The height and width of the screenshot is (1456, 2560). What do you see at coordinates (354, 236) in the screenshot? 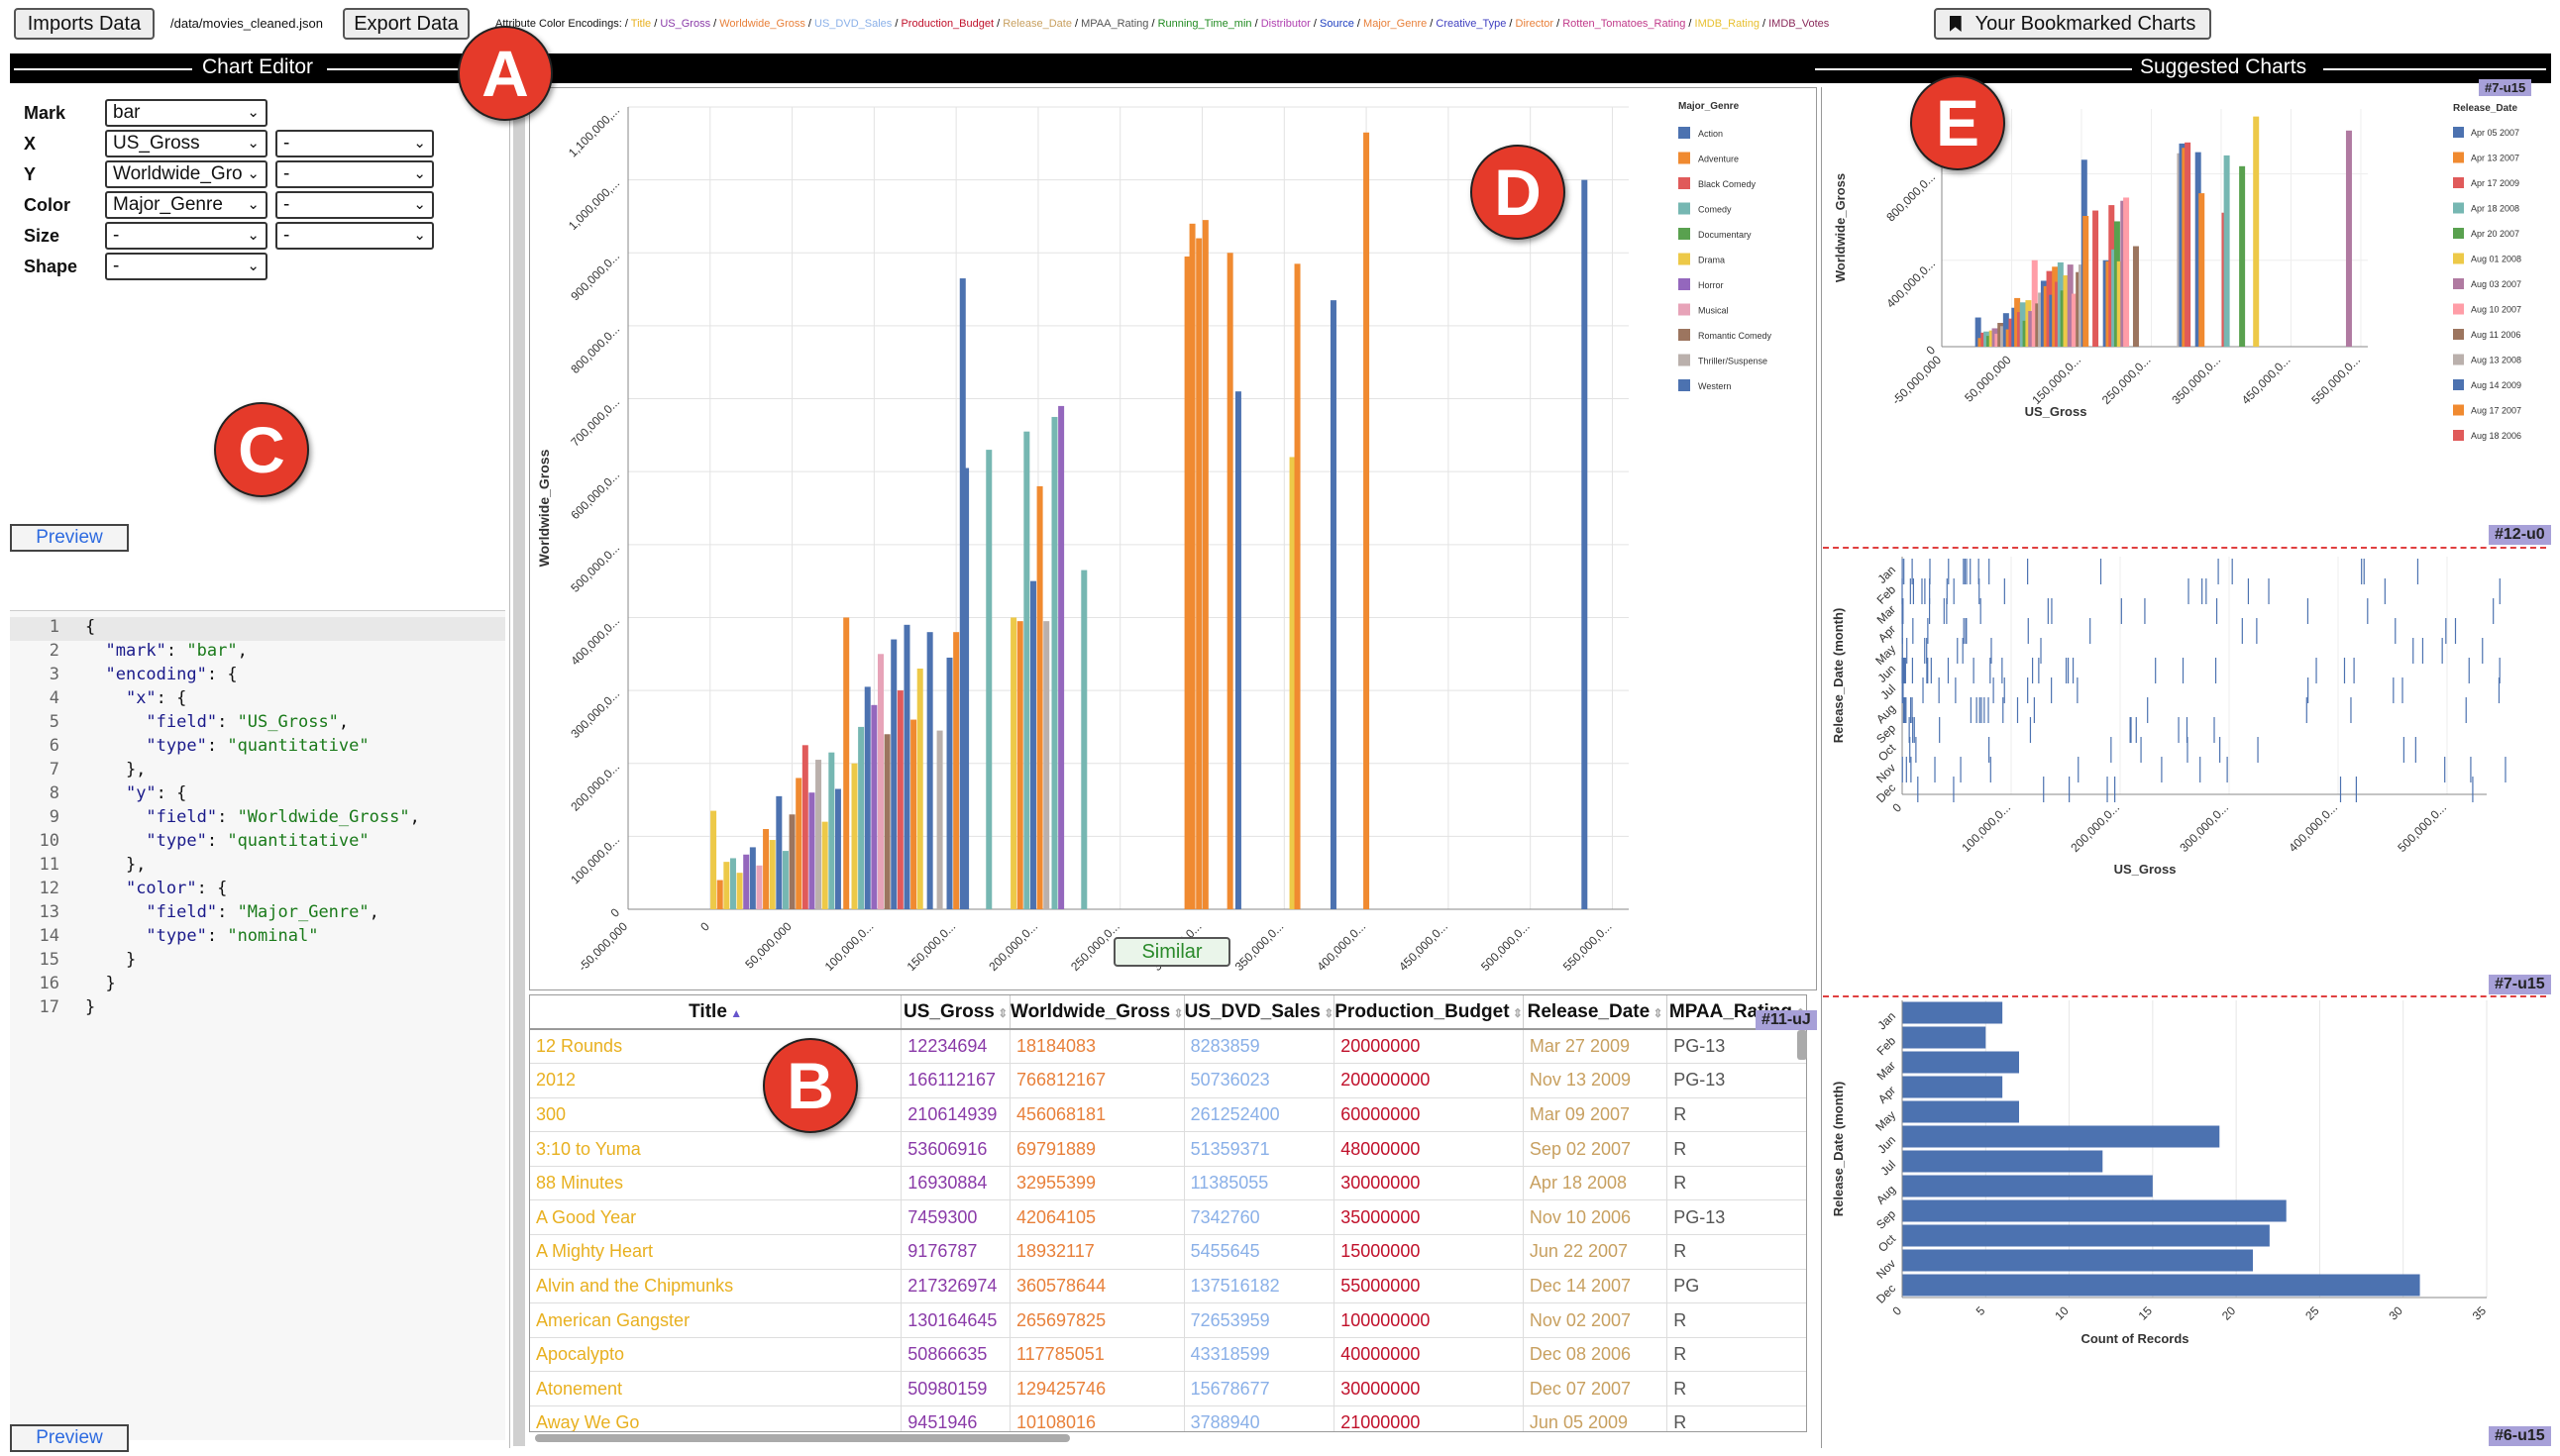
I see `enc-type-size: - ⌄` at bounding box center [354, 236].